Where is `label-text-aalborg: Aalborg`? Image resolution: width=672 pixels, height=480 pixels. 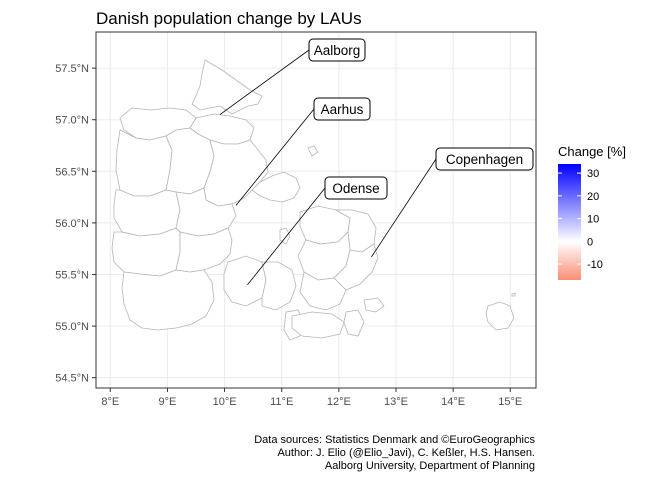 label-text-aalborg: Aalborg is located at coordinates (337, 50).